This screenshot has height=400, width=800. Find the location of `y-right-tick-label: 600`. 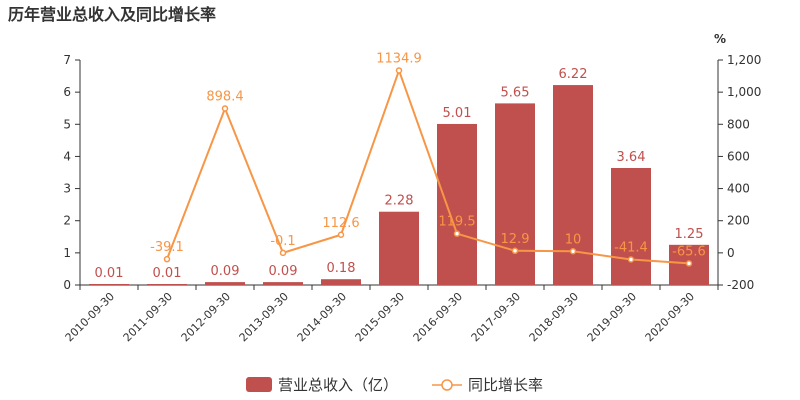

y-right-tick-label: 600 is located at coordinates (738, 156).